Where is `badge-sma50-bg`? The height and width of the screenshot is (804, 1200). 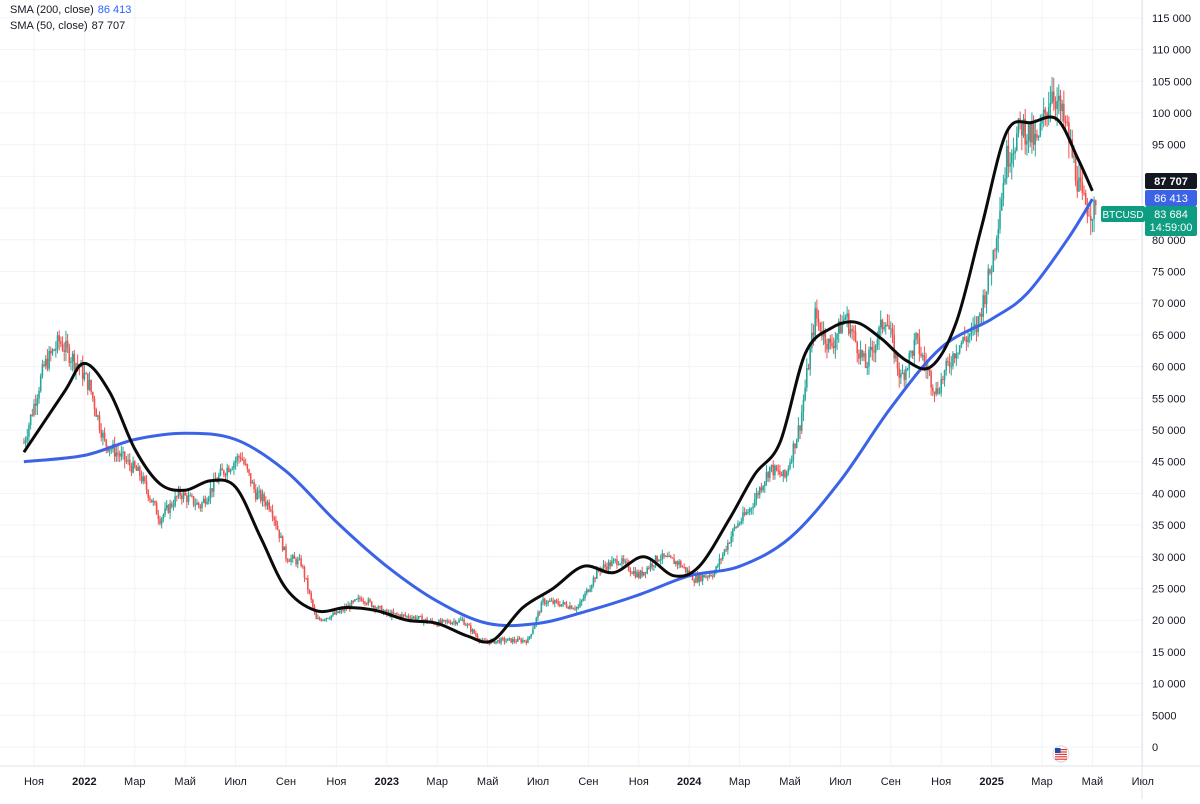 badge-sma50-bg is located at coordinates (1171, 181).